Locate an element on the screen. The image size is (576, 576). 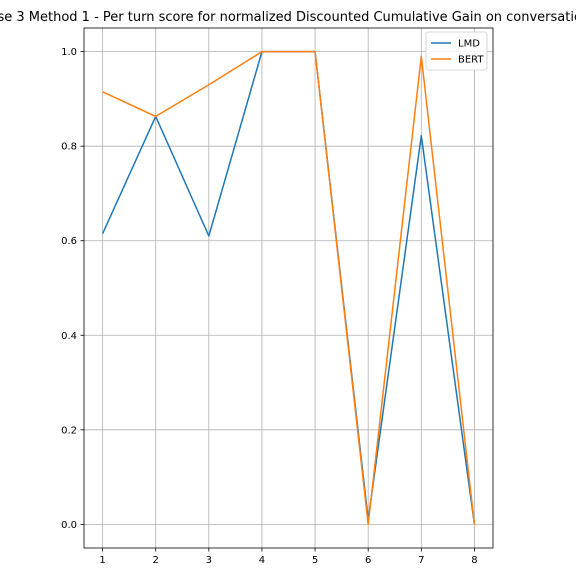
x-tick-label: 3 is located at coordinates (209, 560).